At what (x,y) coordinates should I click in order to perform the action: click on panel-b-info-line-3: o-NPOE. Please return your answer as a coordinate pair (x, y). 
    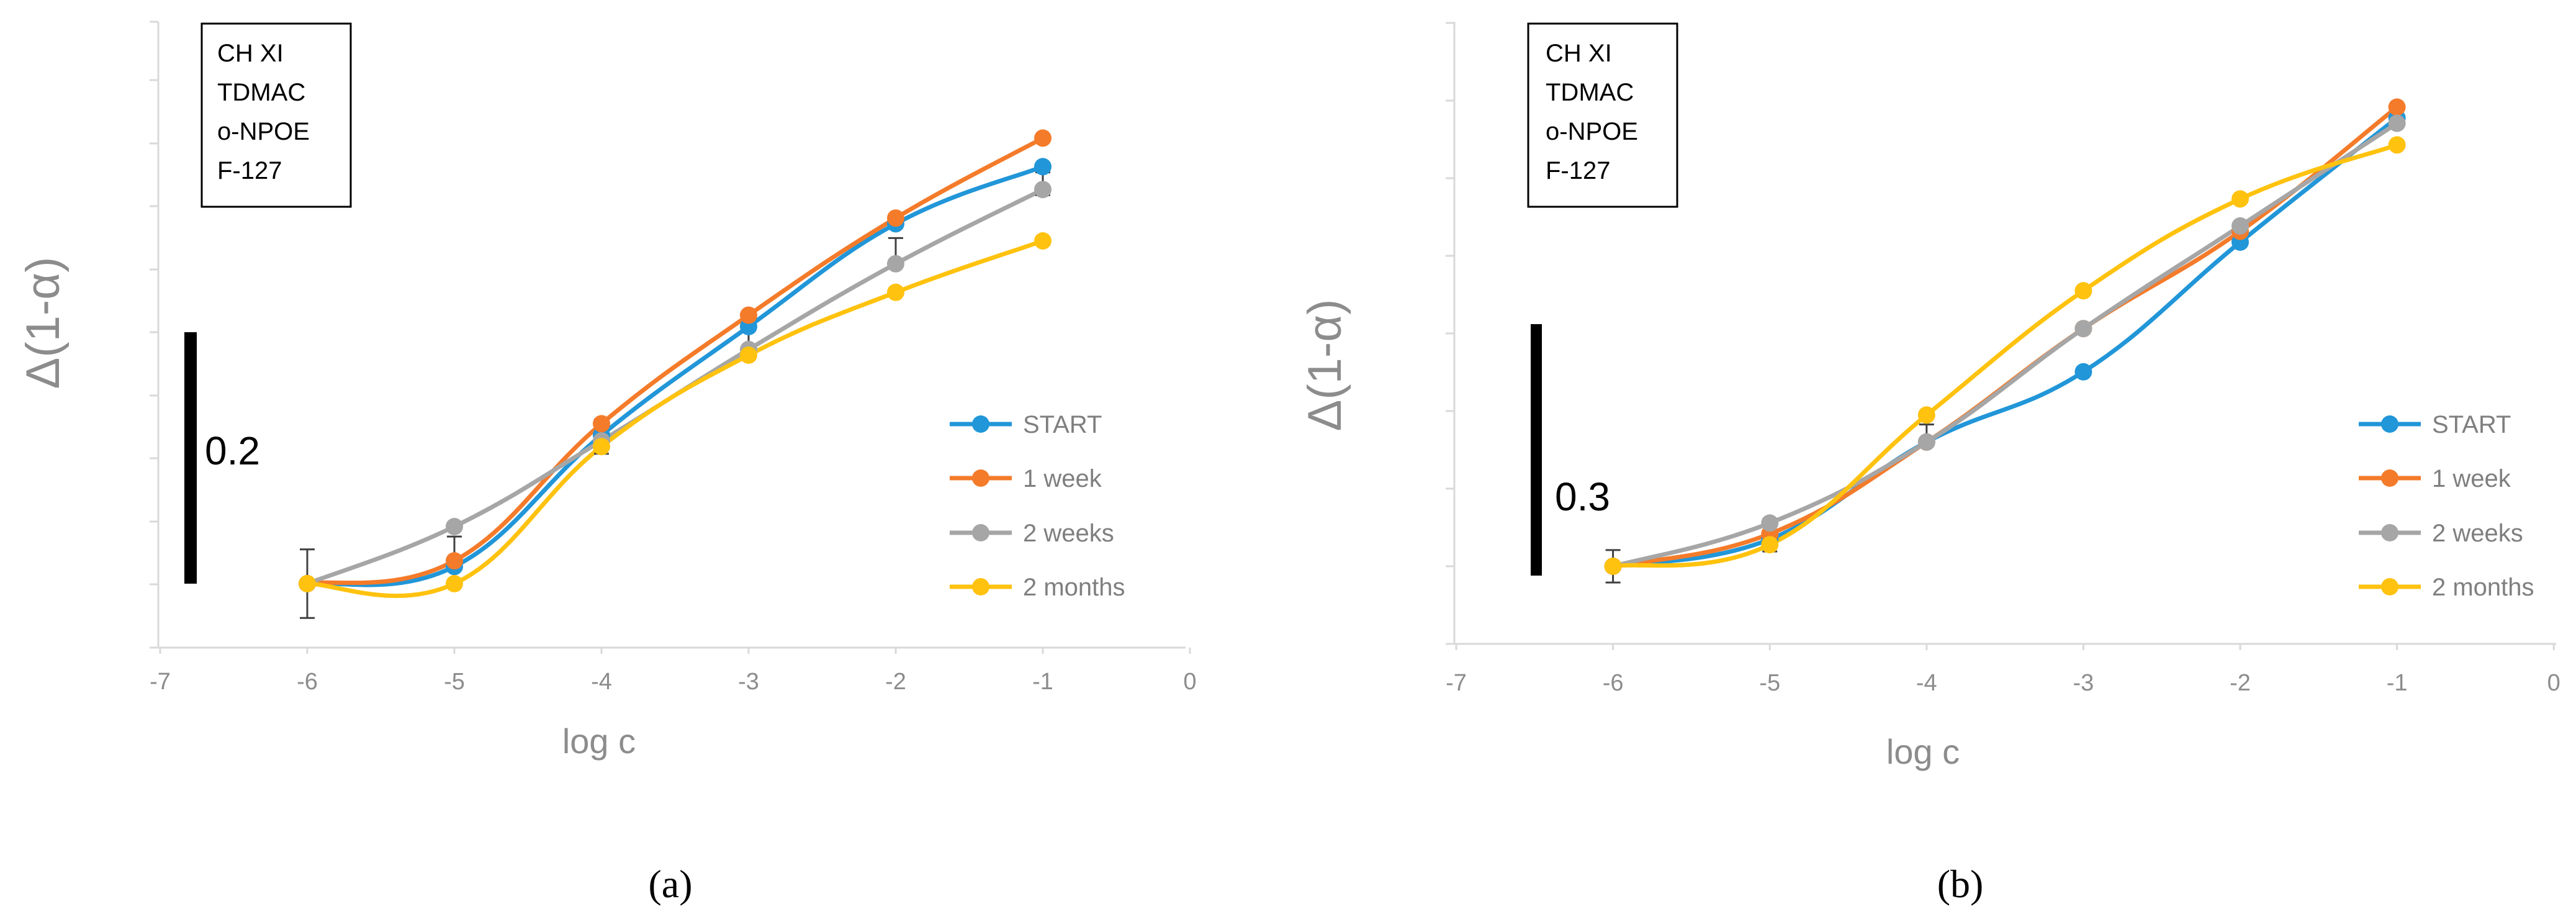
    Looking at the image, I should click on (1592, 132).